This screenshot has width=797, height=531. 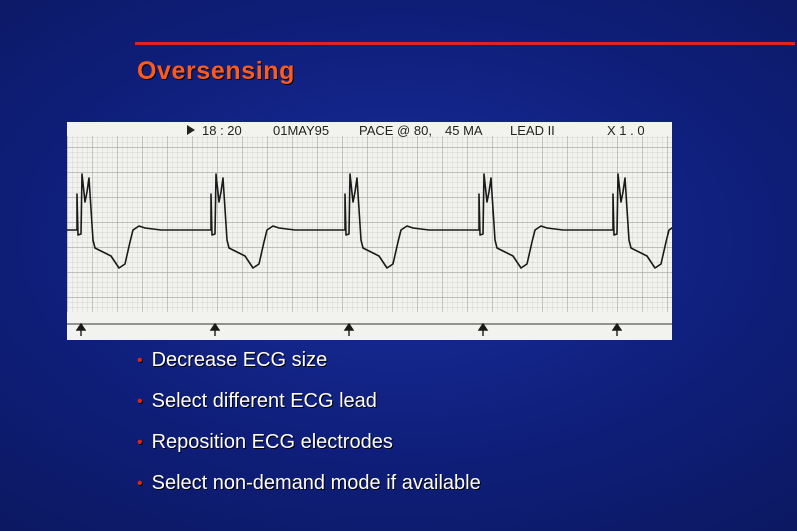 I want to click on ecg-header-time: 18 : 20, so click(x=222, y=130).